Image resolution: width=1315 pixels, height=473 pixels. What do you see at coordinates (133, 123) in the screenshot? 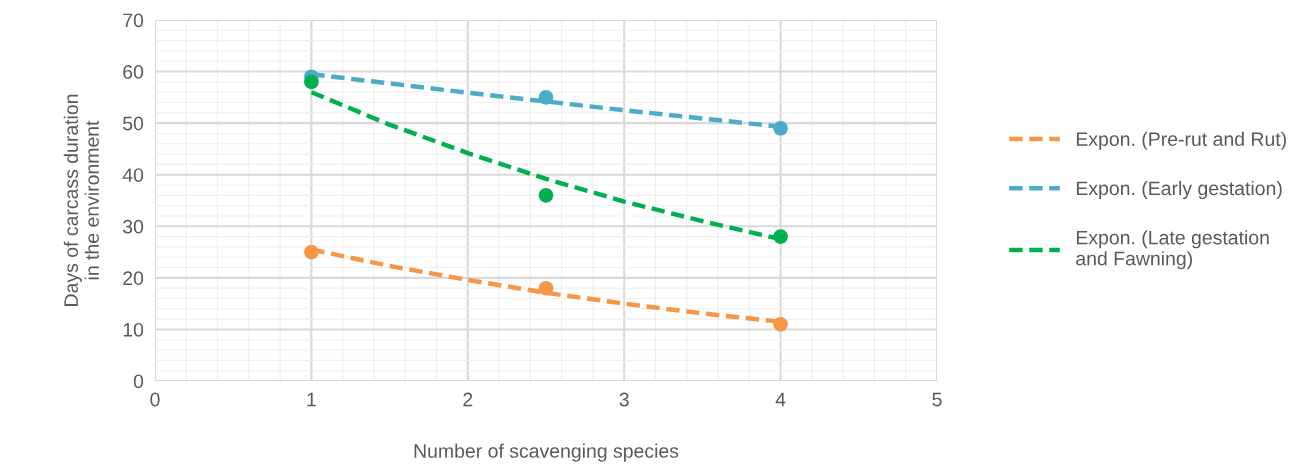
I see `y-tick-label: 50` at bounding box center [133, 123].